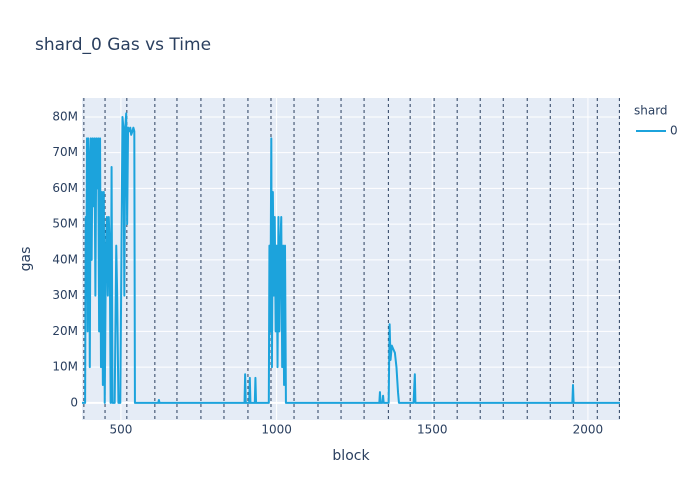 The image size is (700, 504). I want to click on y-tick-label: 10M, so click(65, 367).